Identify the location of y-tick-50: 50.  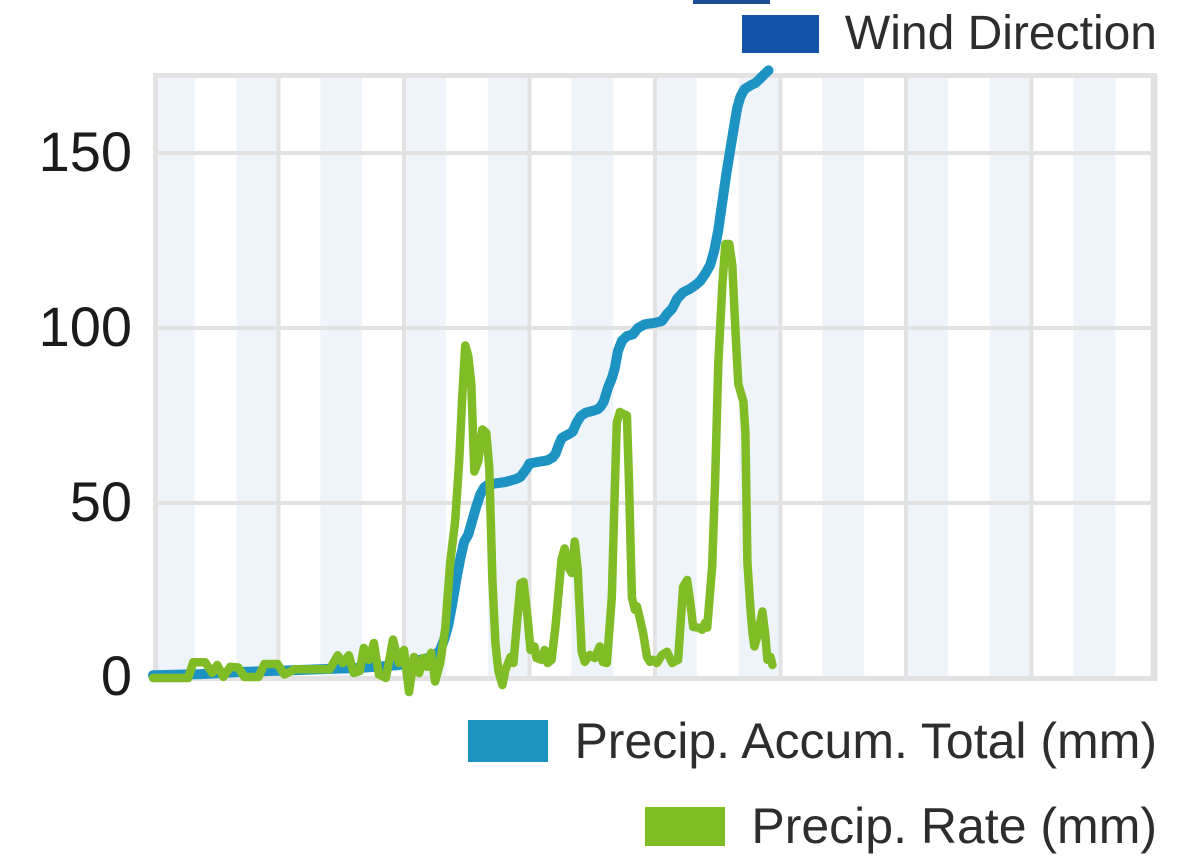
(100, 502).